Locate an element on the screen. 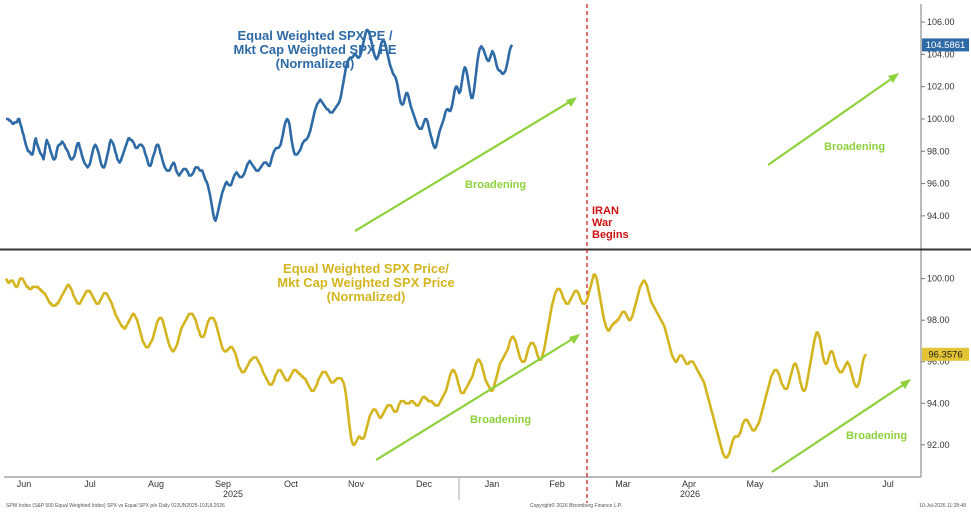 This screenshot has width=971, height=512. bottom-y-axis-tick-label: 96.00 is located at coordinates (938, 362).